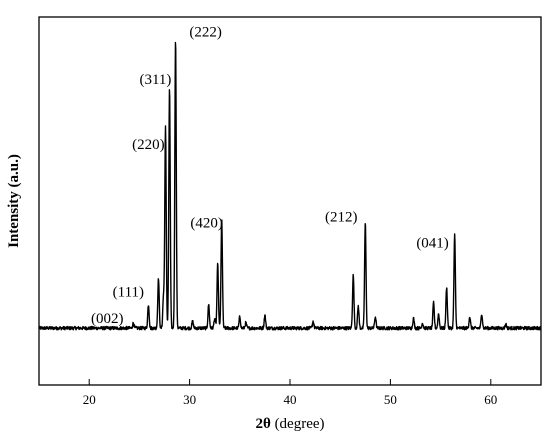 This screenshot has width=550, height=440. Describe the element at coordinates (432, 243) in the screenshot. I see `peak-label-041: (041)` at that location.